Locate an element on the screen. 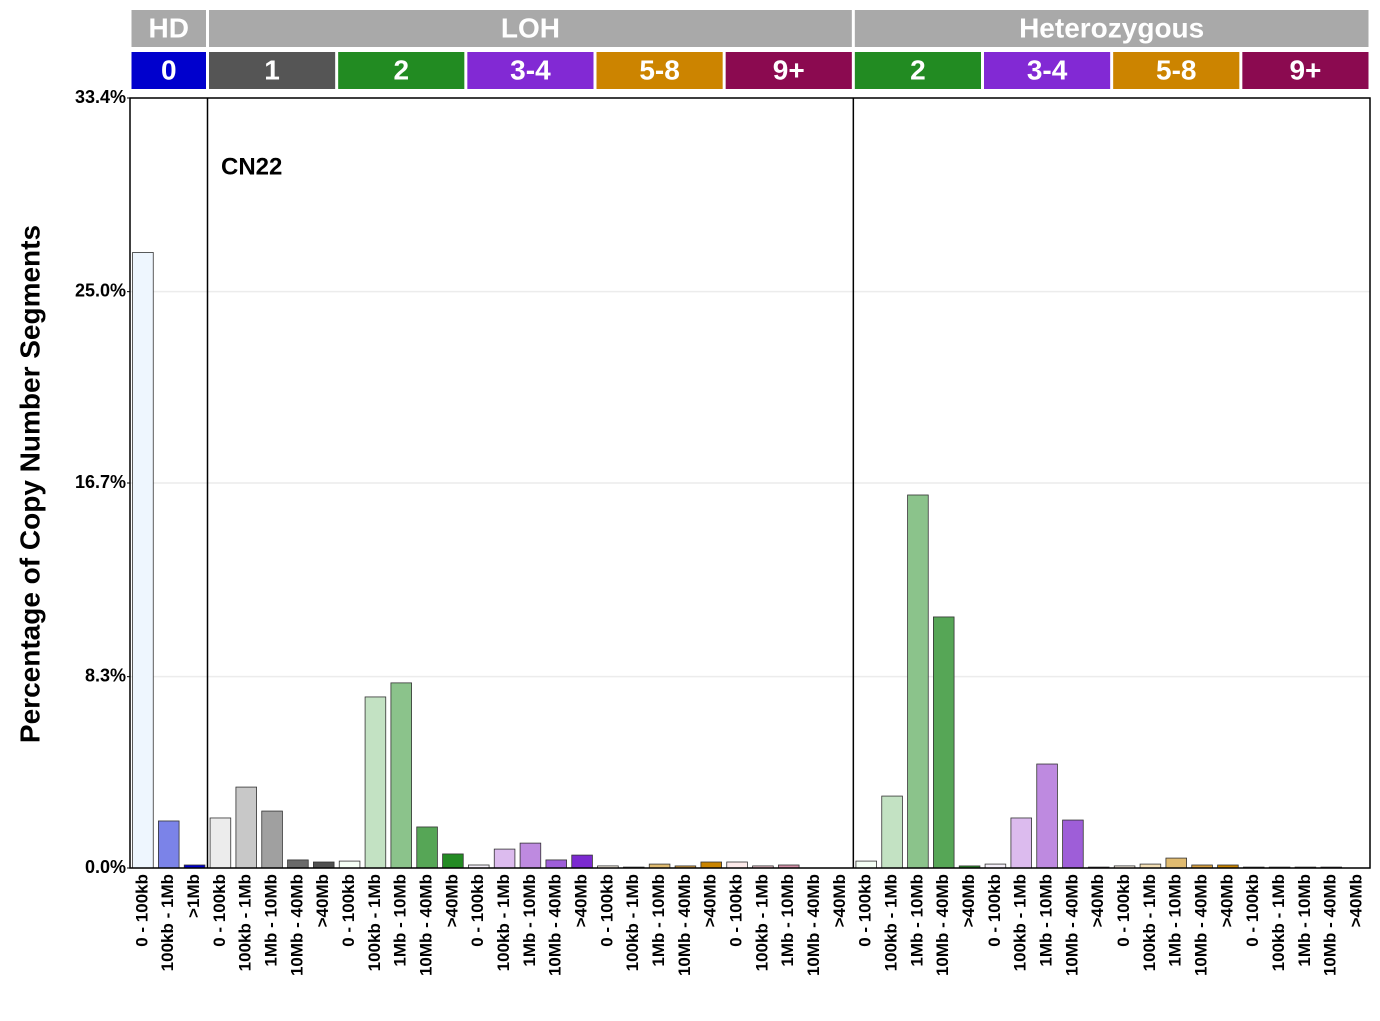 The width and height of the screenshot is (1380, 1021). class-header-label: 0 is located at coordinates (169, 69).